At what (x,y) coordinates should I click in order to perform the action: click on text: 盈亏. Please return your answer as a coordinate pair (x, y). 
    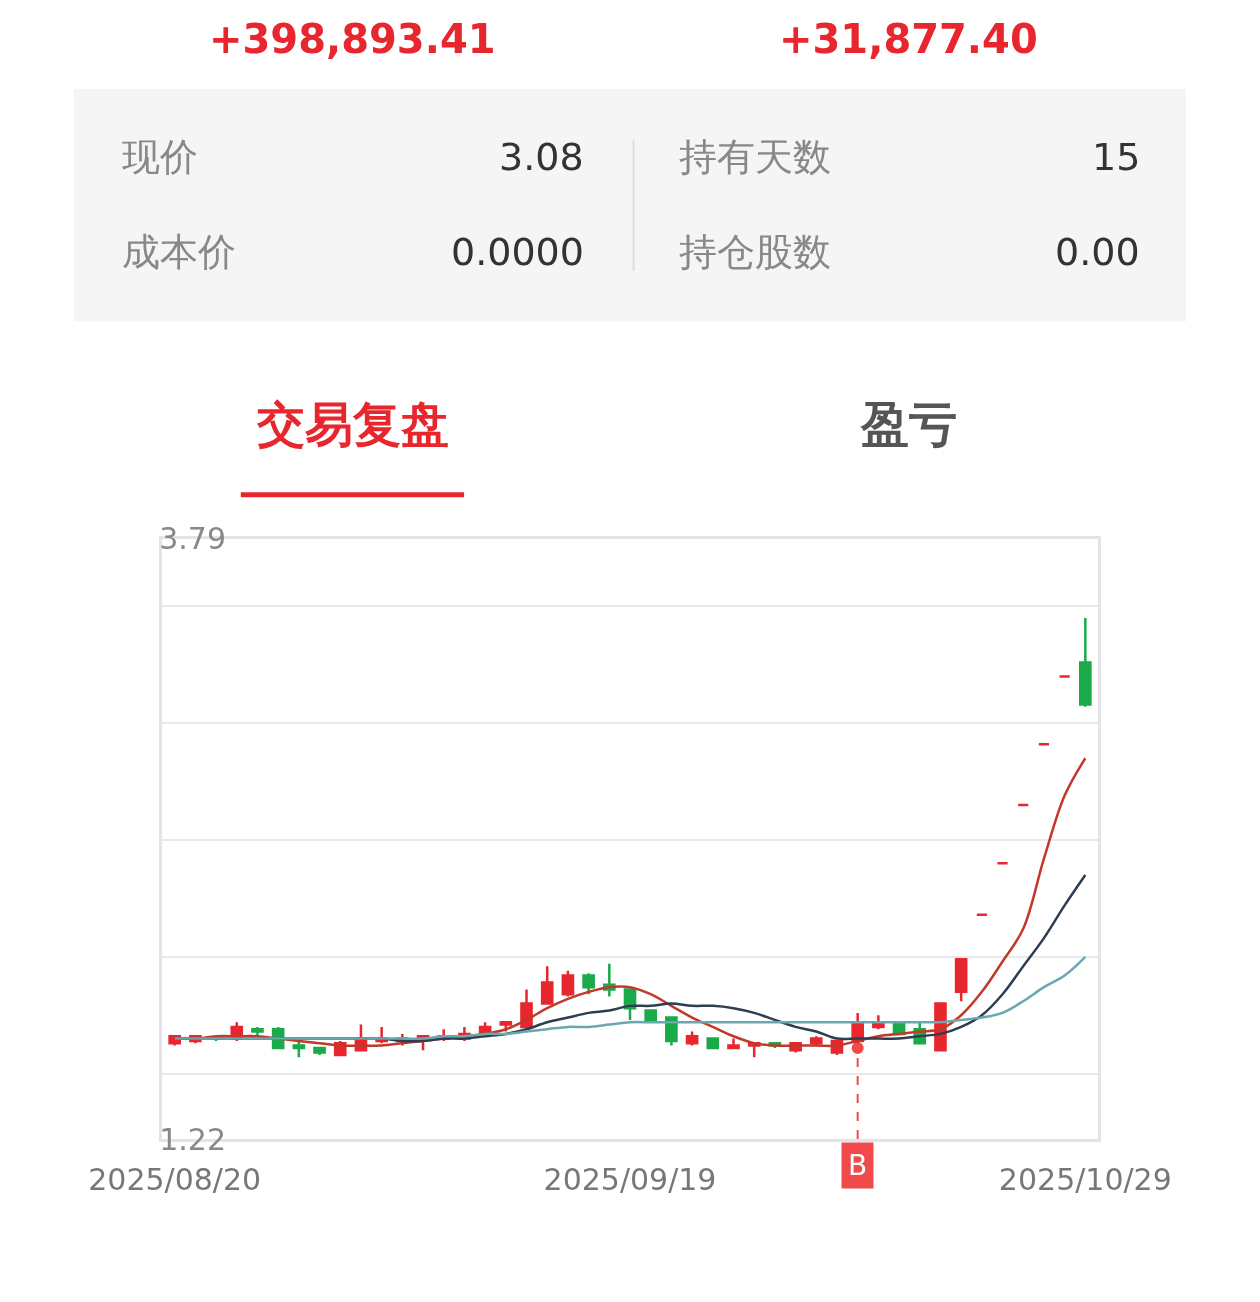
    Looking at the image, I should click on (908, 424).